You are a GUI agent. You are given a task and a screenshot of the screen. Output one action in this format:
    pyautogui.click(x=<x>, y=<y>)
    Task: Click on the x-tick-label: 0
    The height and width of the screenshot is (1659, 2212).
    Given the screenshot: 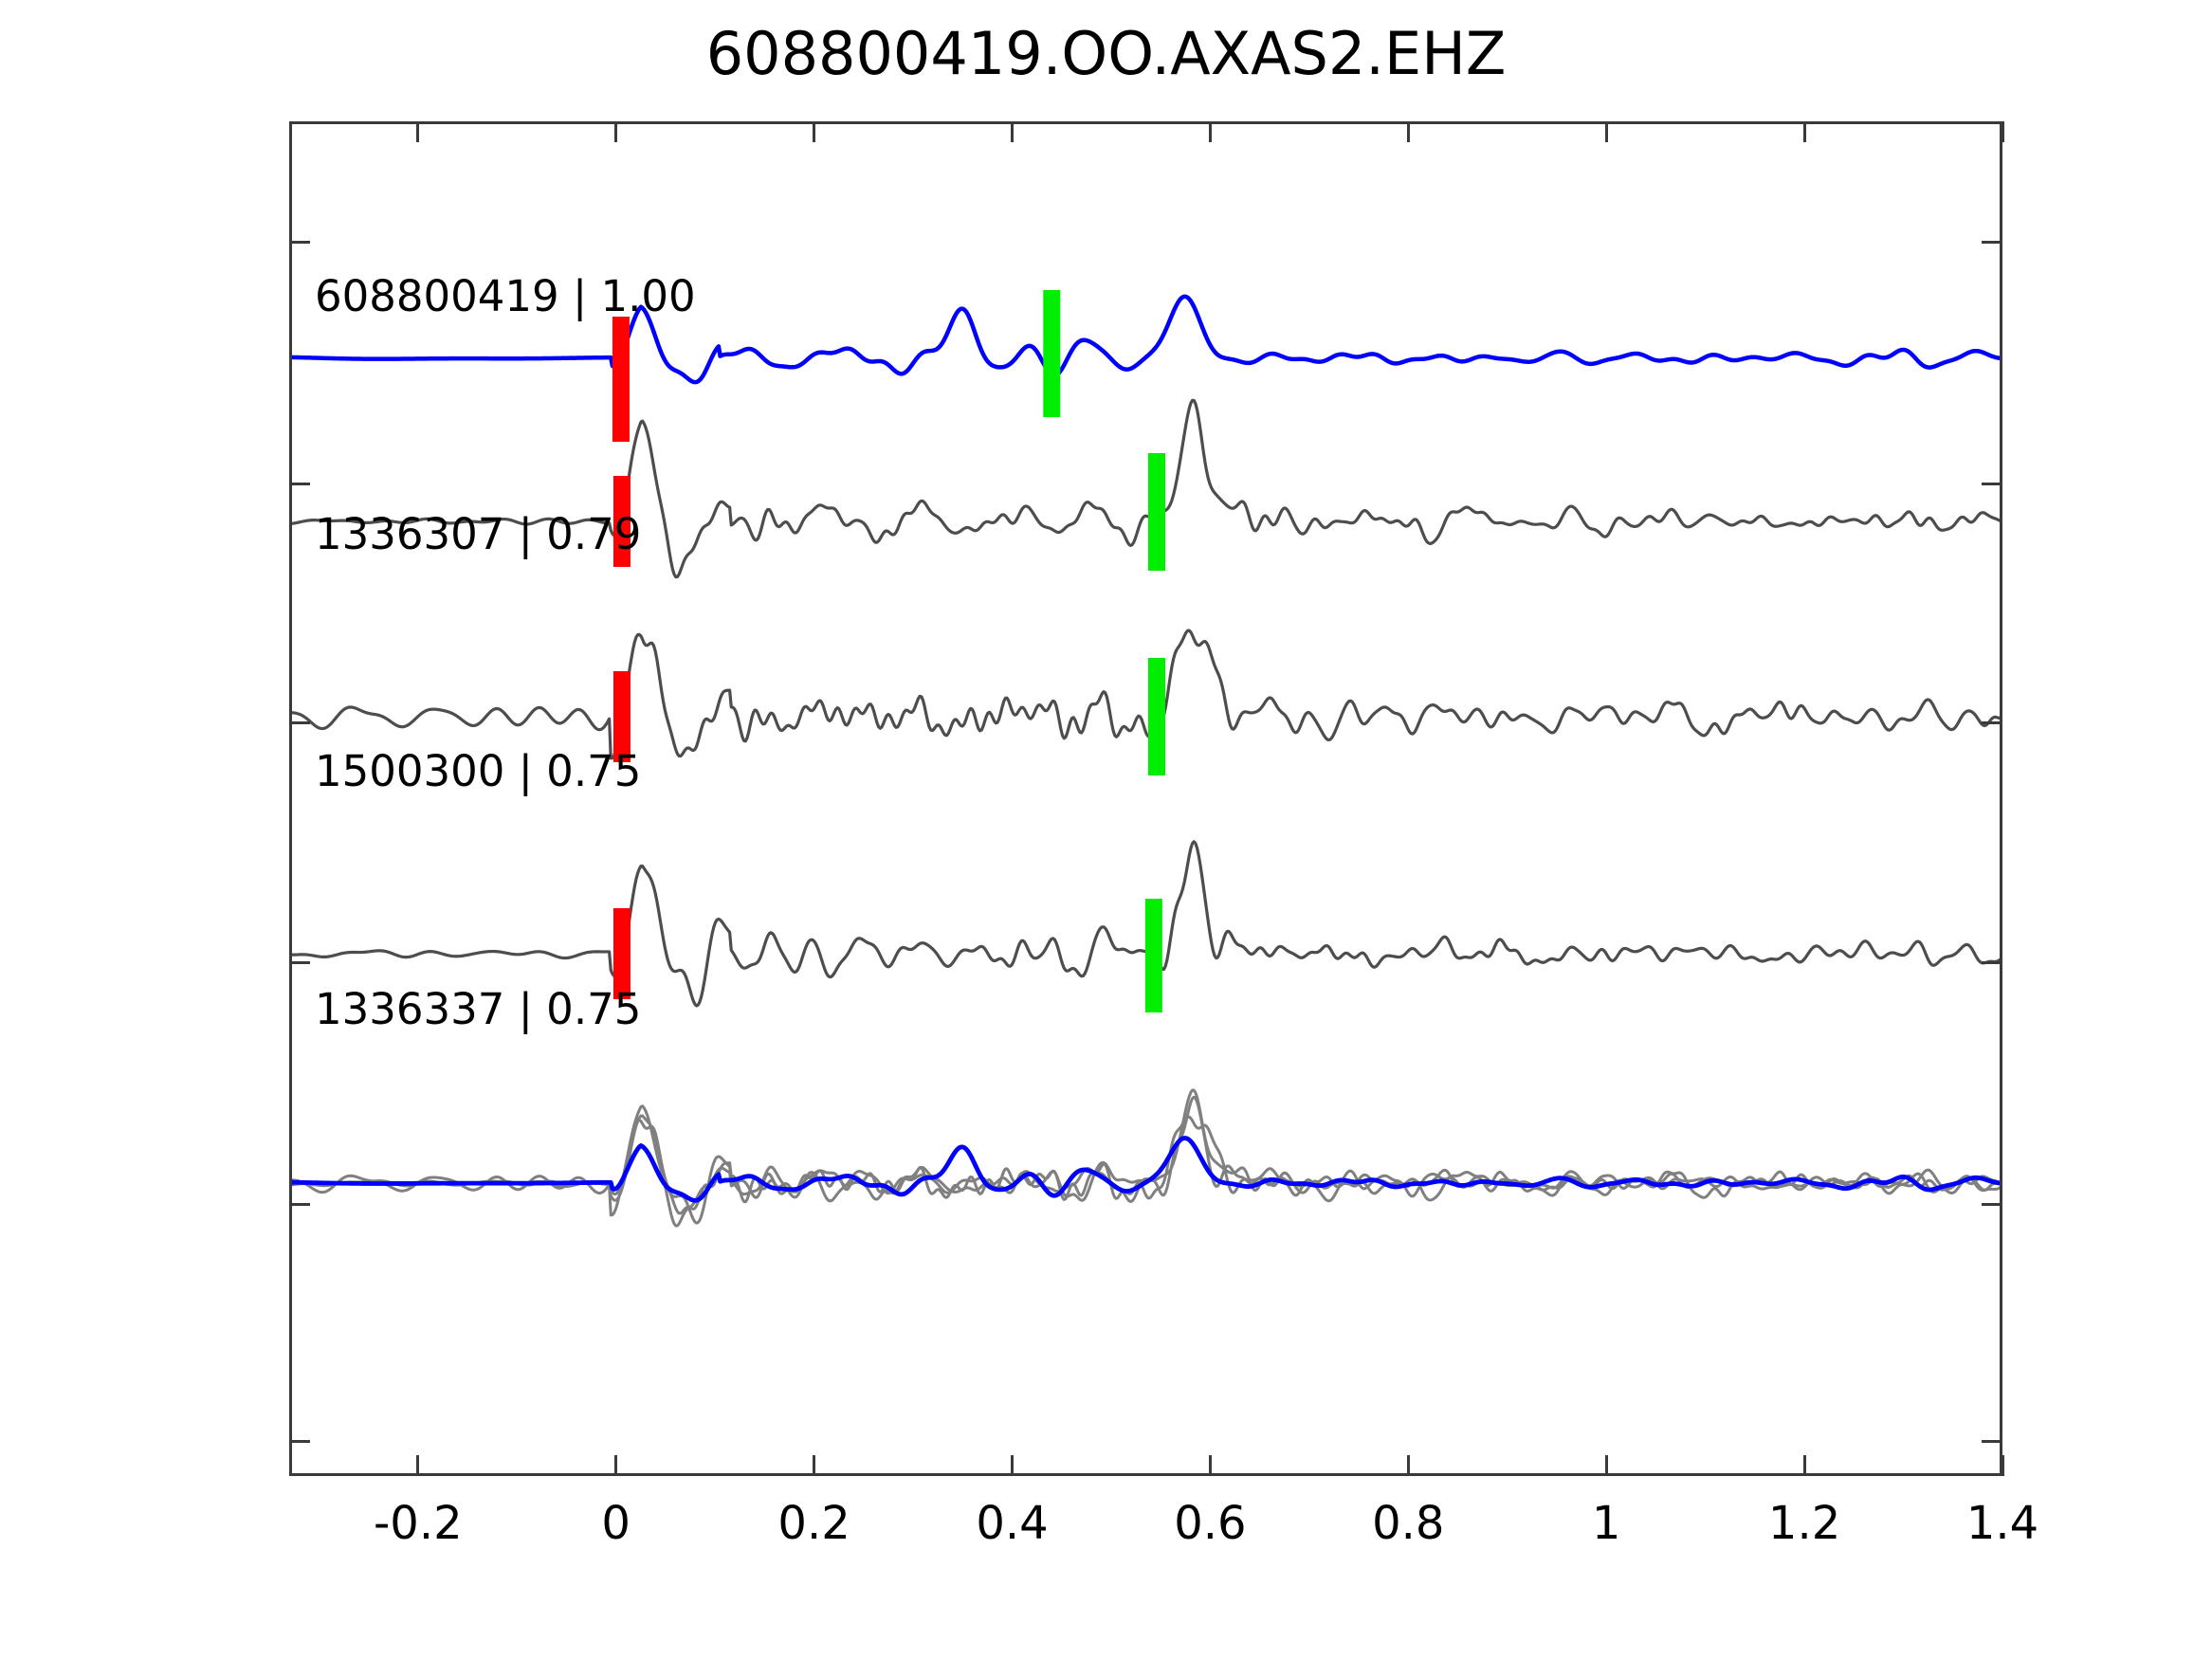 What is the action you would take?
    pyautogui.click(x=616, y=1523)
    